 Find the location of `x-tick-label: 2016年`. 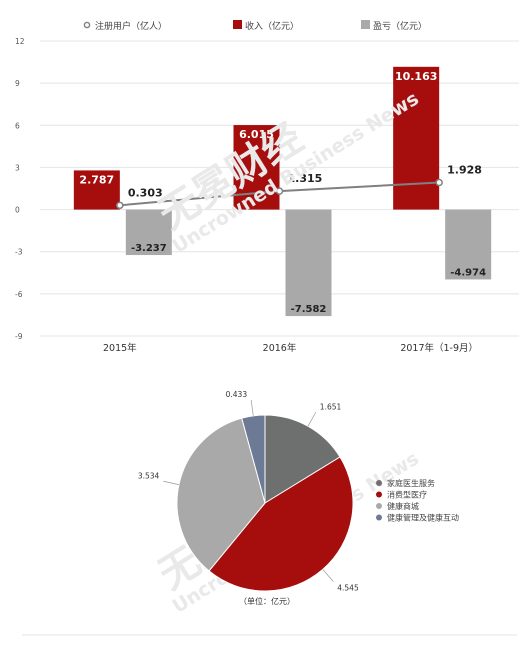

x-tick-label: 2016年 is located at coordinates (280, 348).